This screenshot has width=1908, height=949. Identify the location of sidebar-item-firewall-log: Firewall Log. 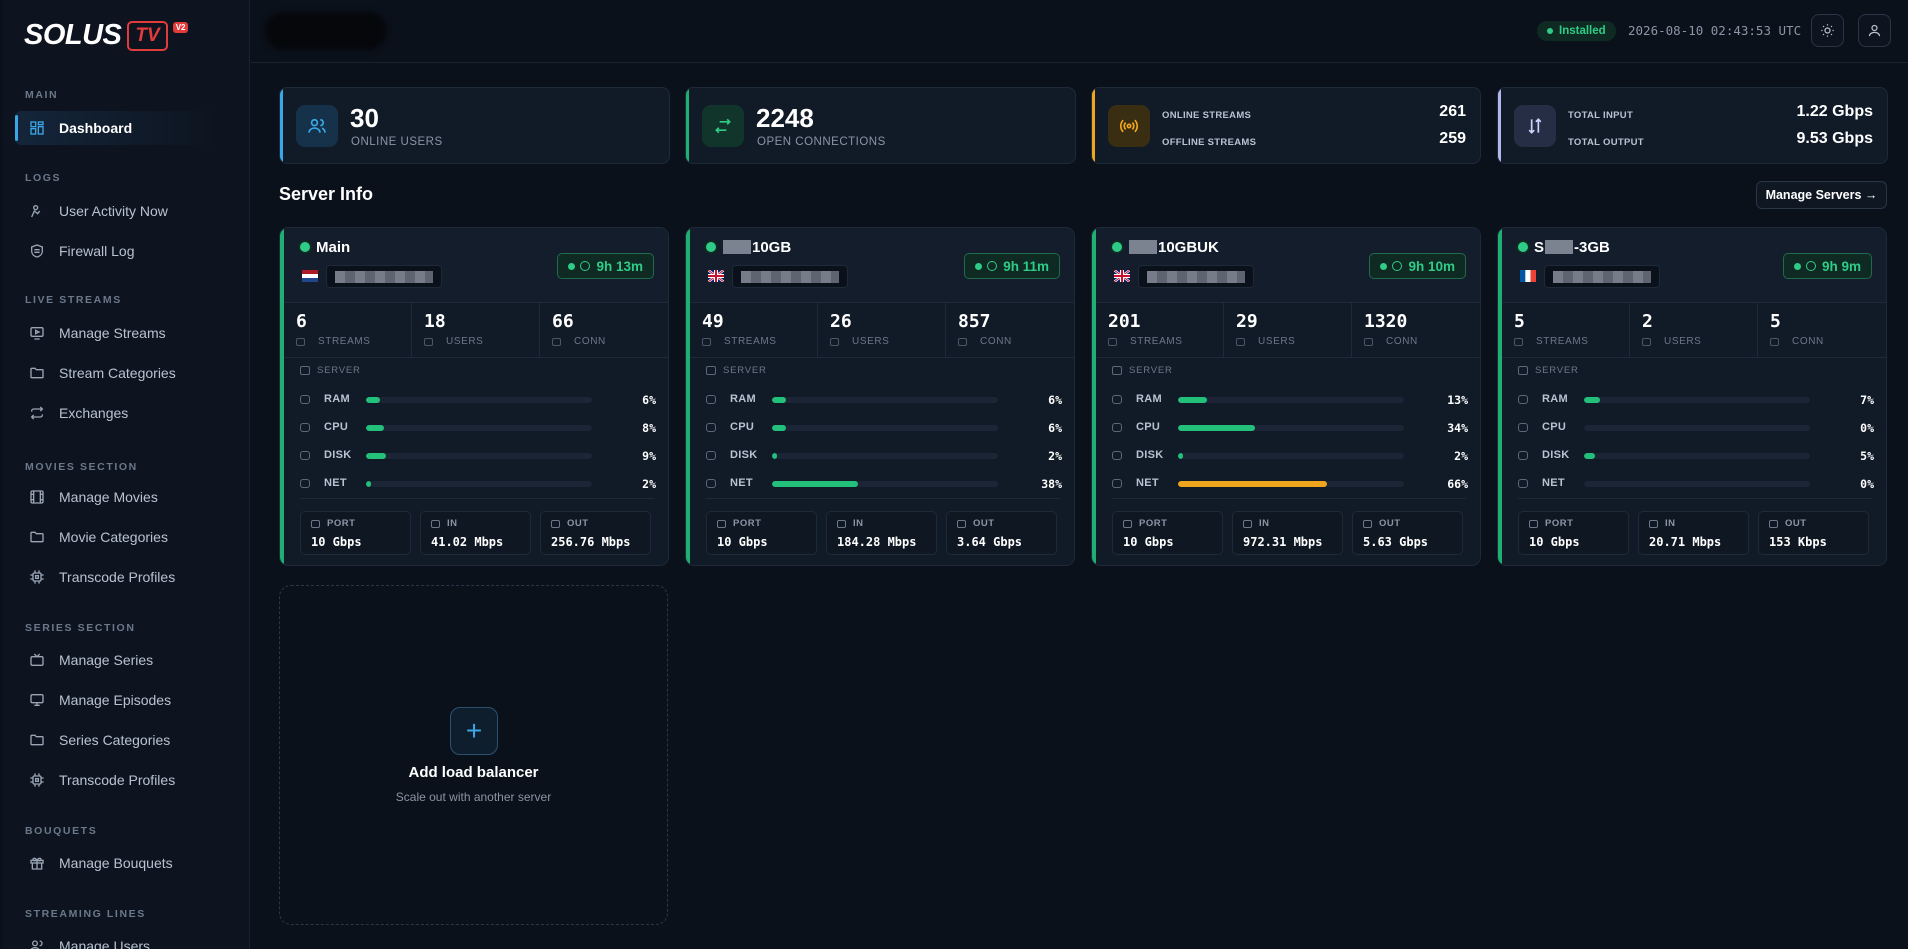
(118, 251).